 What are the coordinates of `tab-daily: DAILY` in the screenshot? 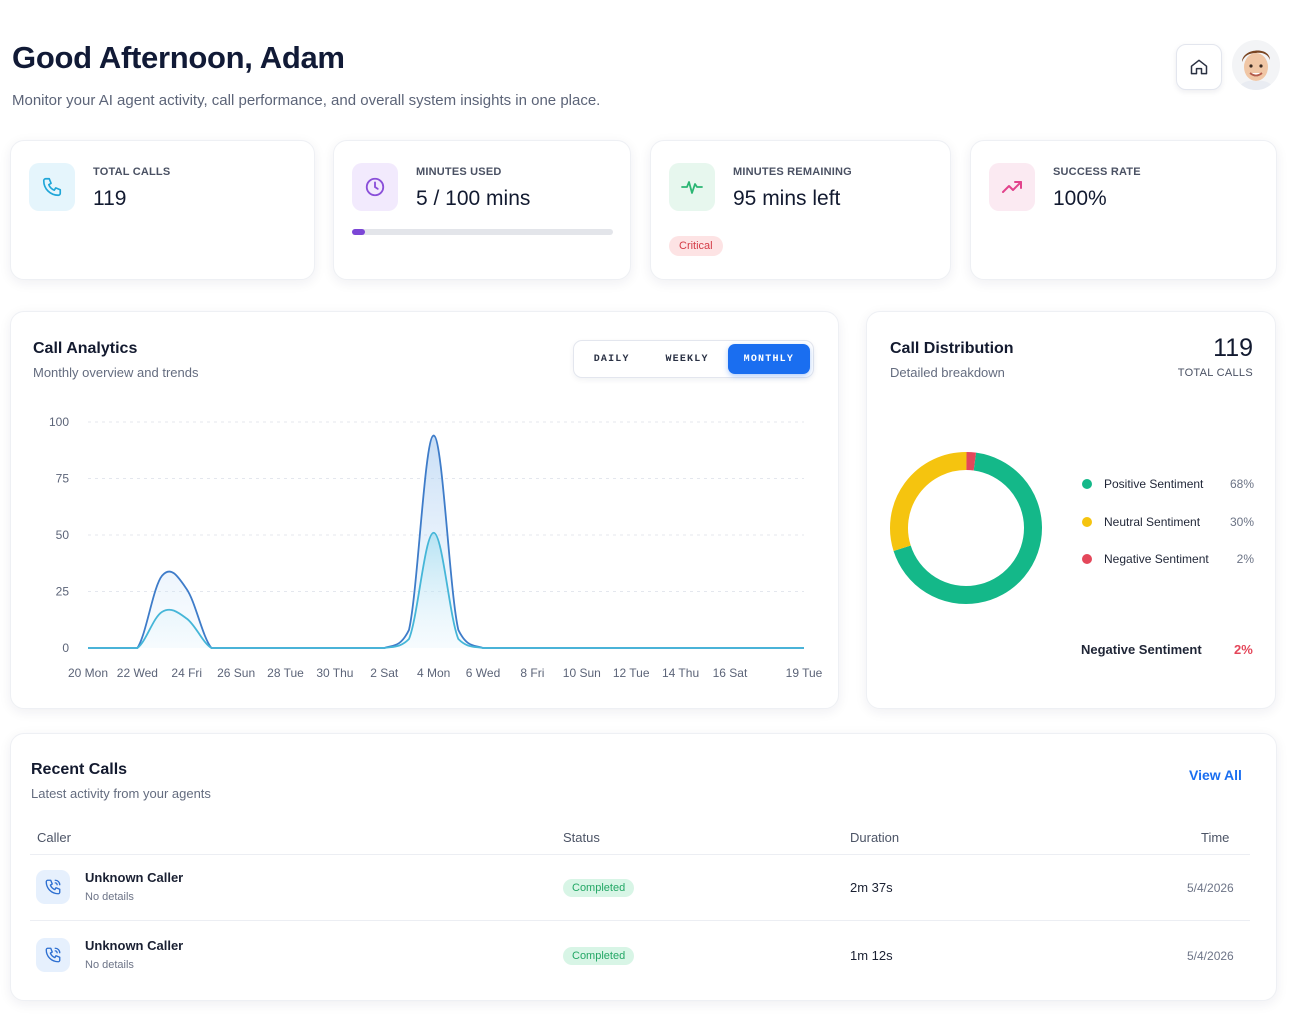 It's located at (611, 359).